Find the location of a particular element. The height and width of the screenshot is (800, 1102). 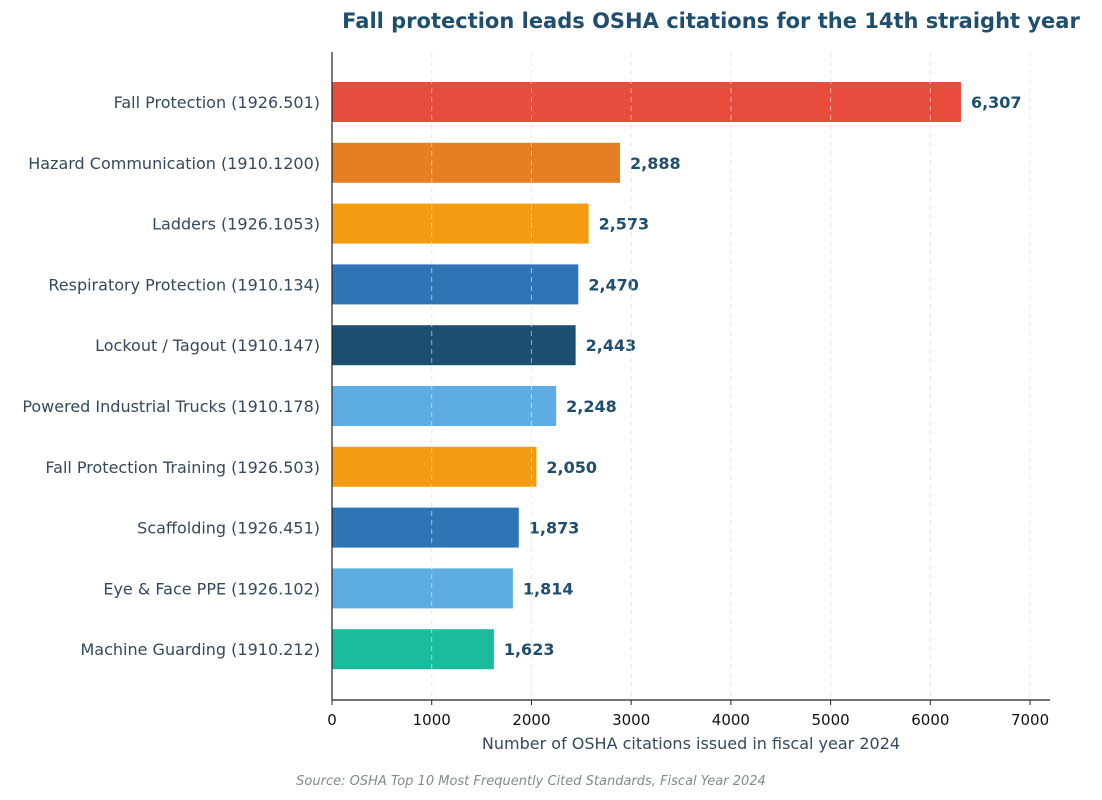

value-label: 2,050 is located at coordinates (571, 467).